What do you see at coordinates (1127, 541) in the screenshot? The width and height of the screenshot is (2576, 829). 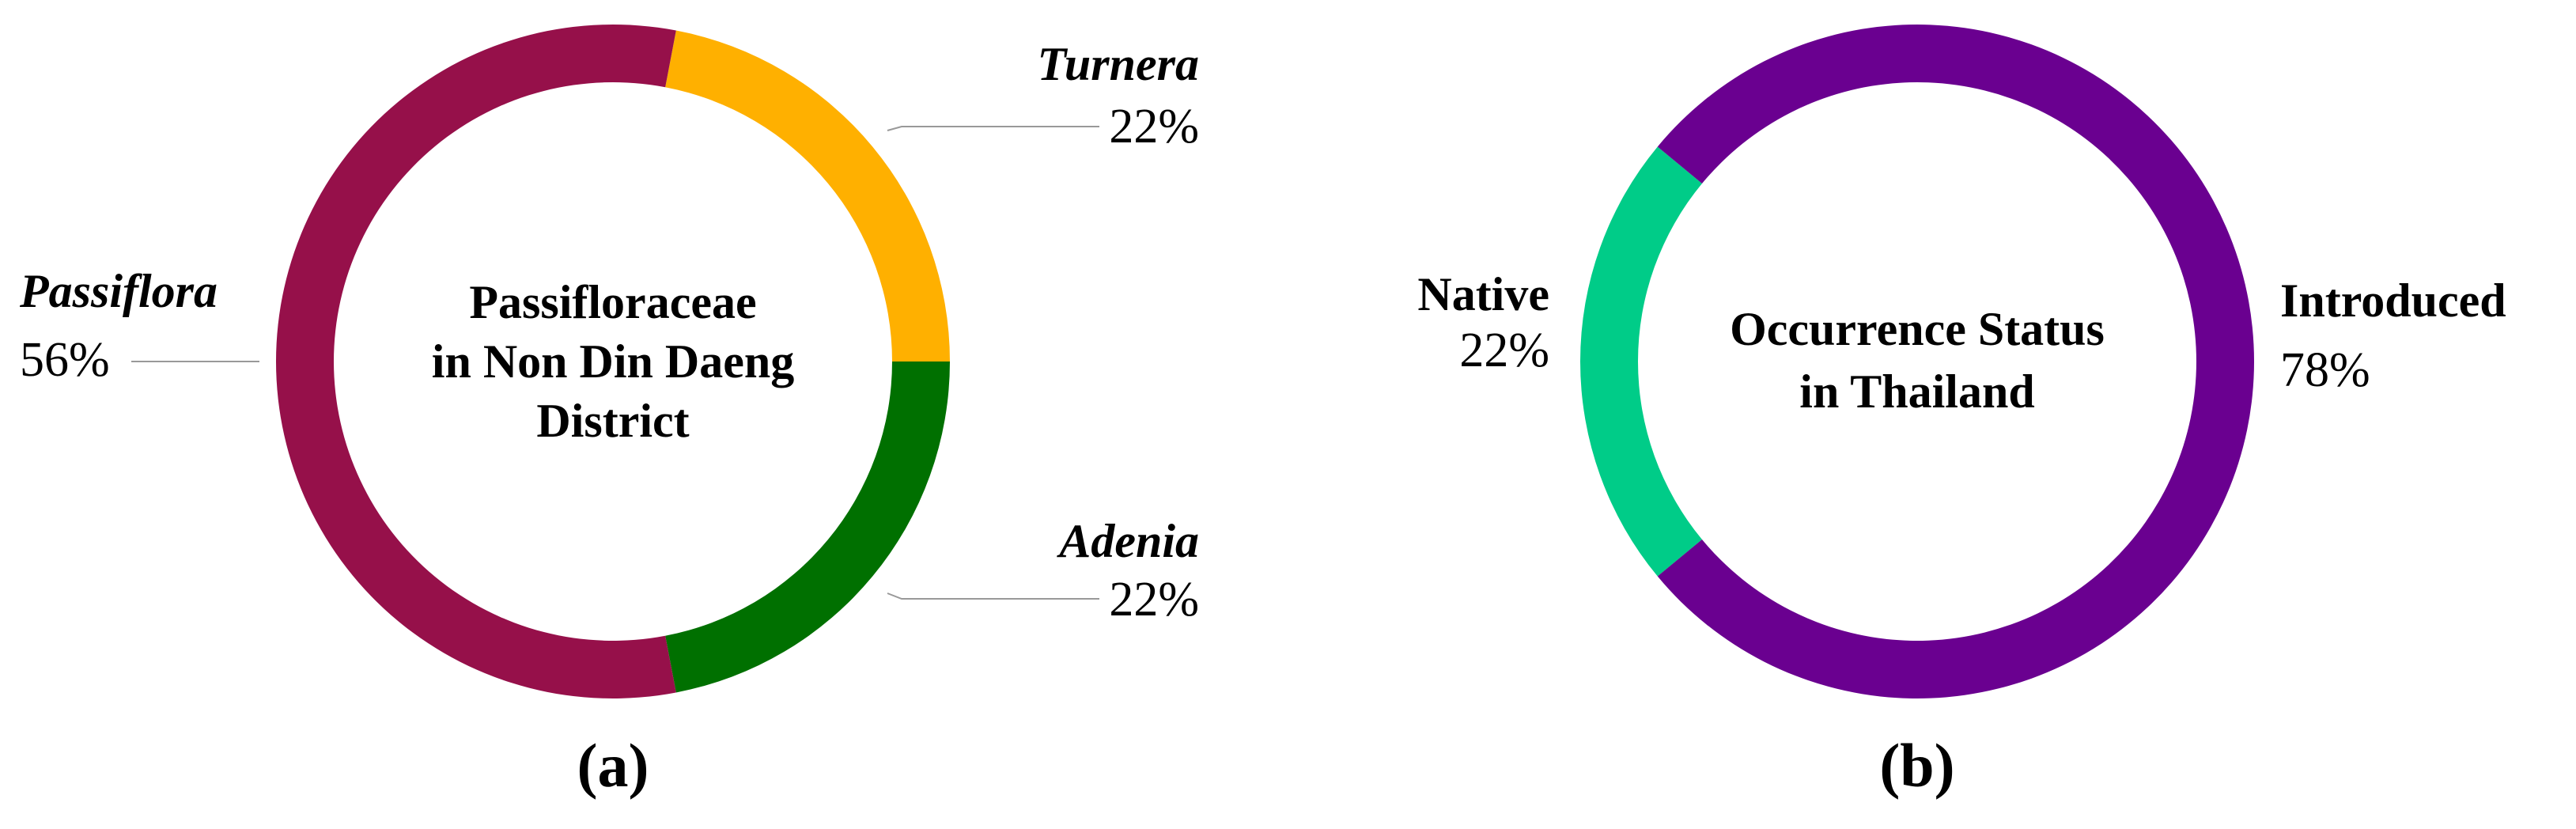 I see `category-label: Adenia` at bounding box center [1127, 541].